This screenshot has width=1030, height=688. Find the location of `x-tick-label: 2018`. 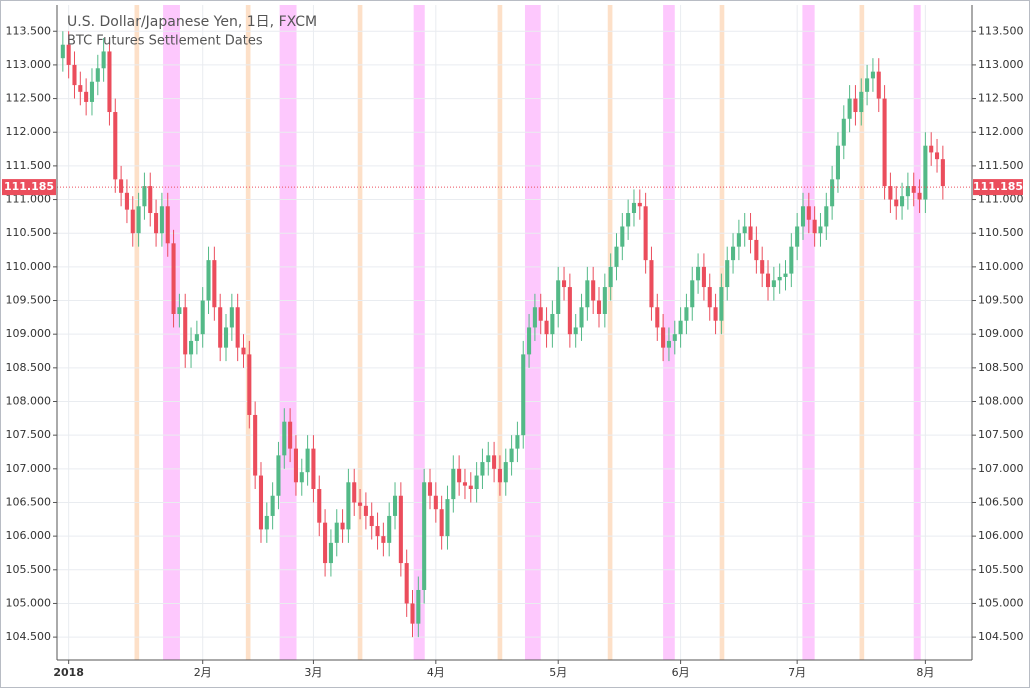

x-tick-label: 2018 is located at coordinates (68, 672).